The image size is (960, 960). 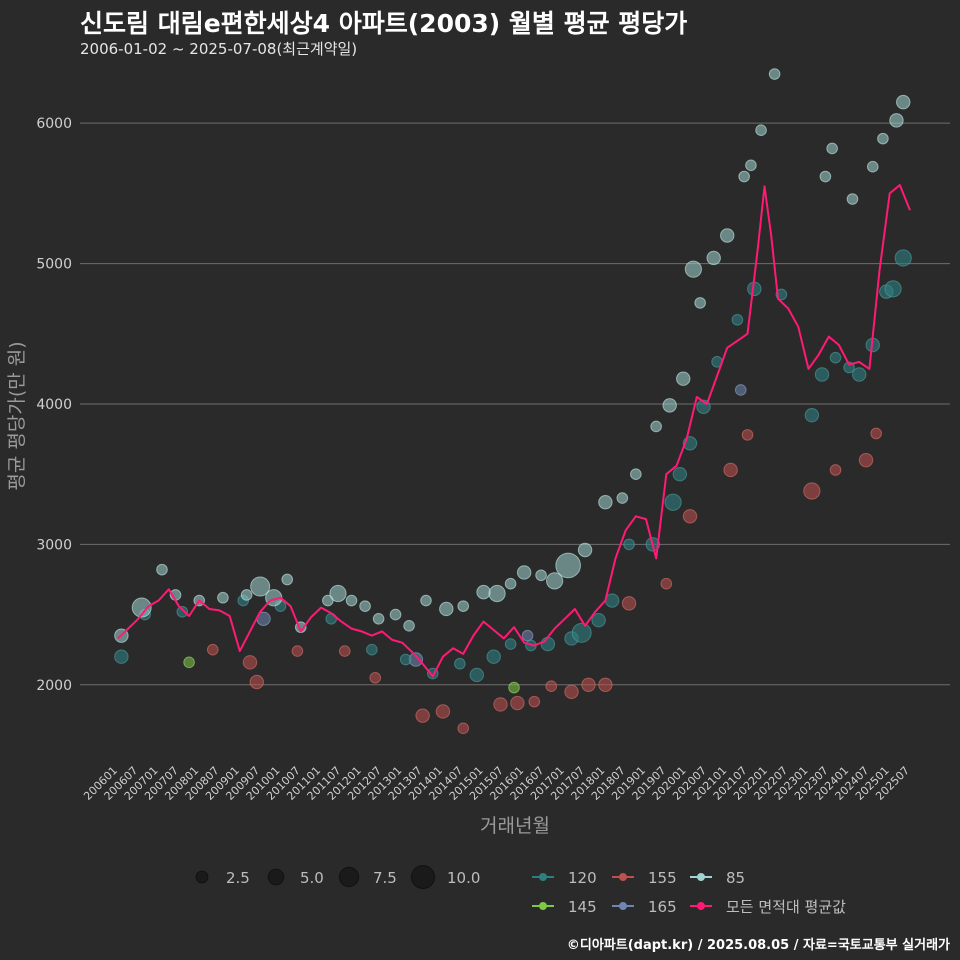 What do you see at coordinates (17, 415) in the screenshot?
I see `y-axis-label: 평균 평당가(만 원)` at bounding box center [17, 415].